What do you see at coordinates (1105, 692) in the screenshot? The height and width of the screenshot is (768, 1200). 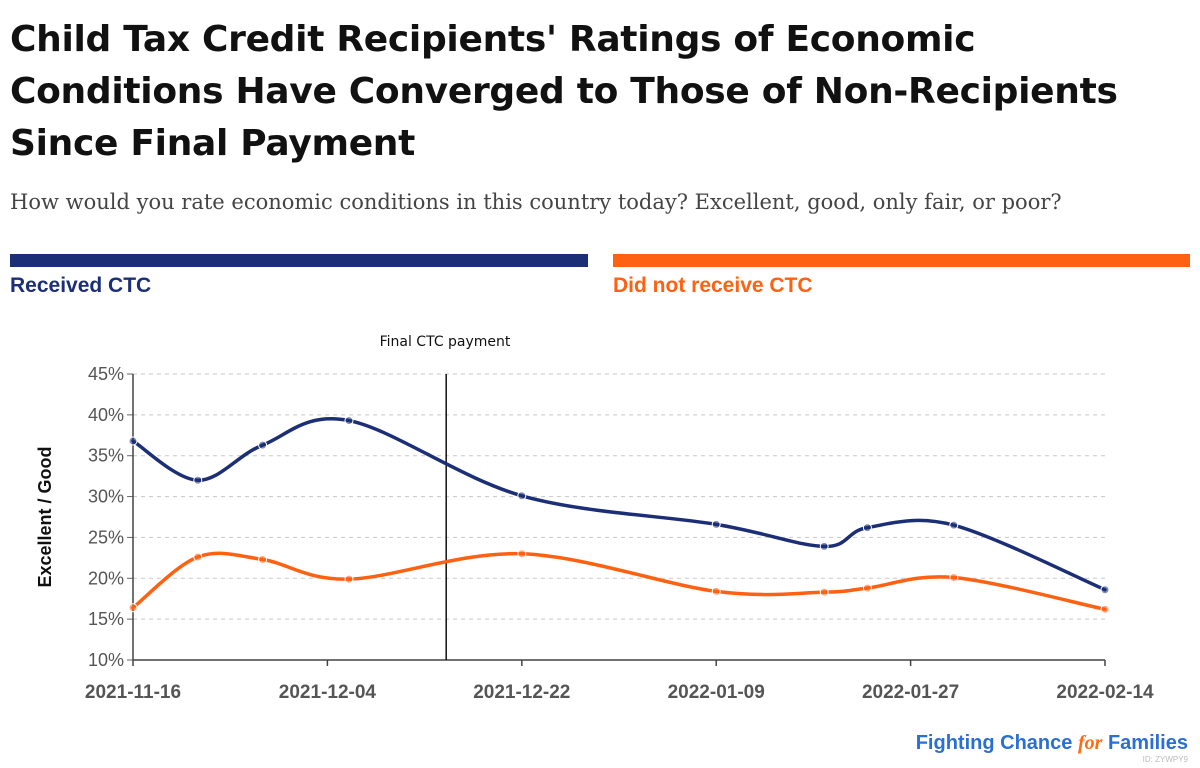 I see `x-tick-label: 2022-02-14` at bounding box center [1105, 692].